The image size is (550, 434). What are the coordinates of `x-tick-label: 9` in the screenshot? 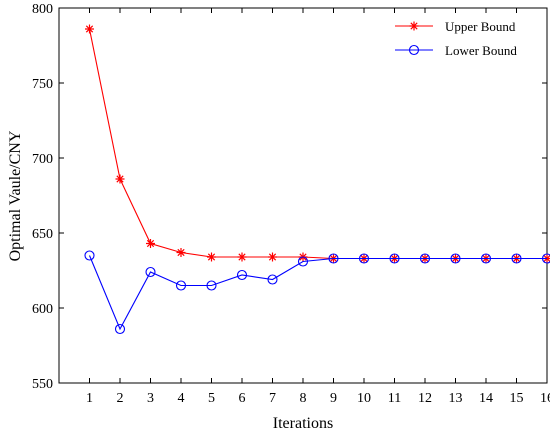 It's located at (333, 398).